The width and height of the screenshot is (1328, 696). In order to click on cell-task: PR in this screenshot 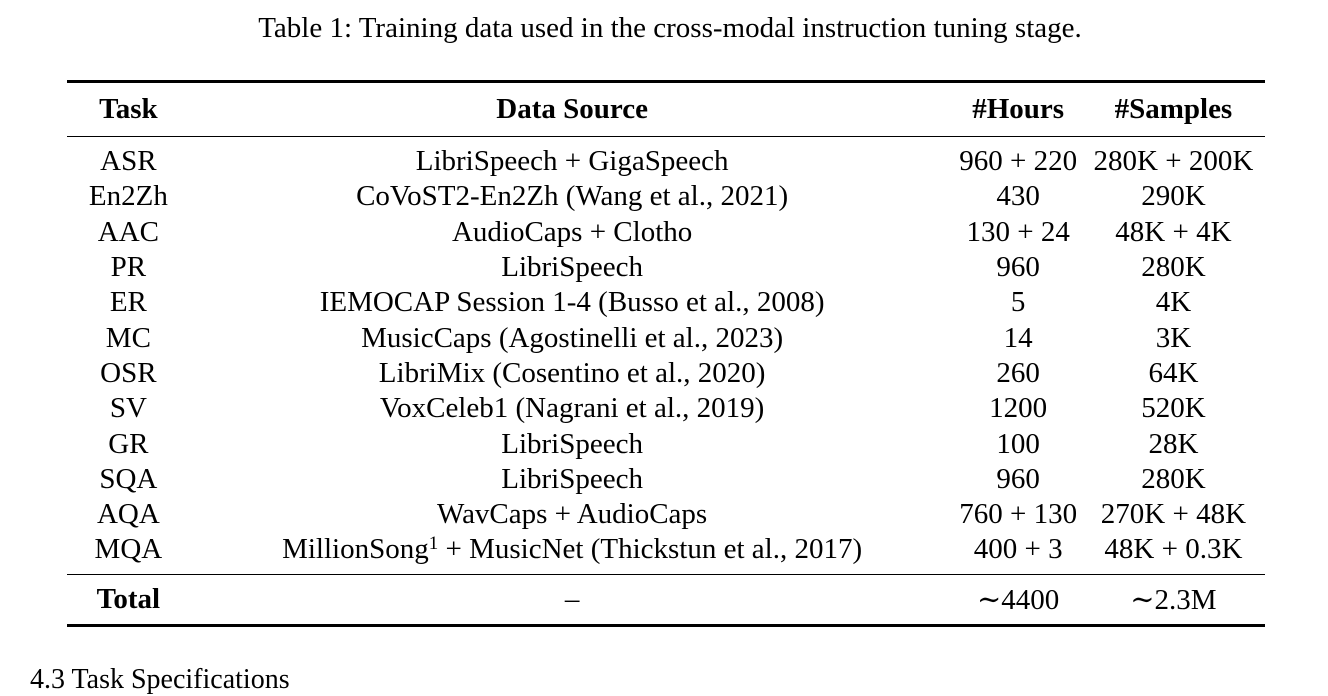, I will do `click(128, 267)`.